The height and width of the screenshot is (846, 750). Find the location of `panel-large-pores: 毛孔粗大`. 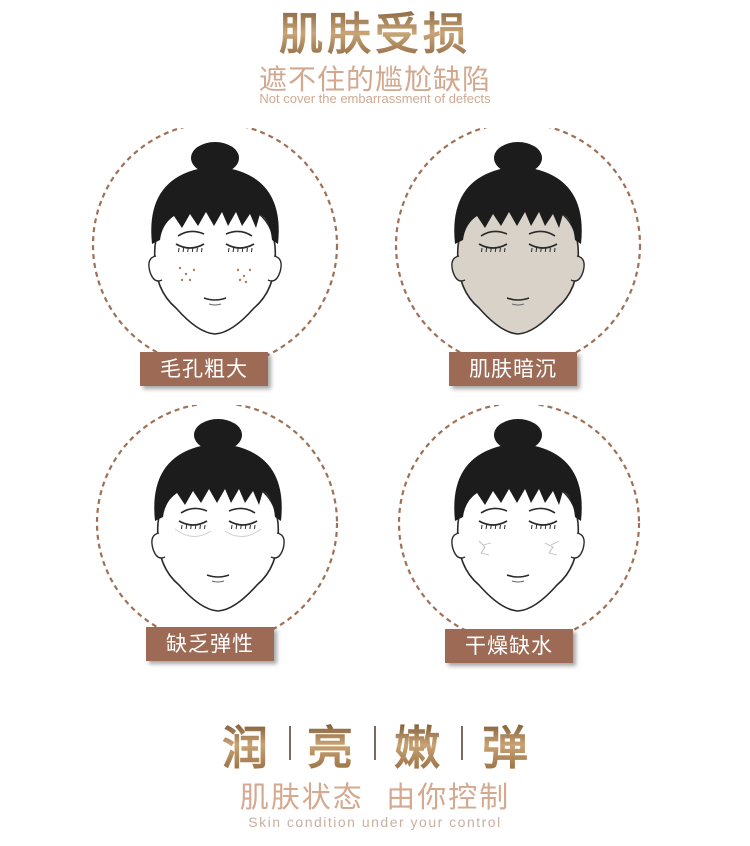

panel-large-pores: 毛孔粗大 is located at coordinates (225, 263).